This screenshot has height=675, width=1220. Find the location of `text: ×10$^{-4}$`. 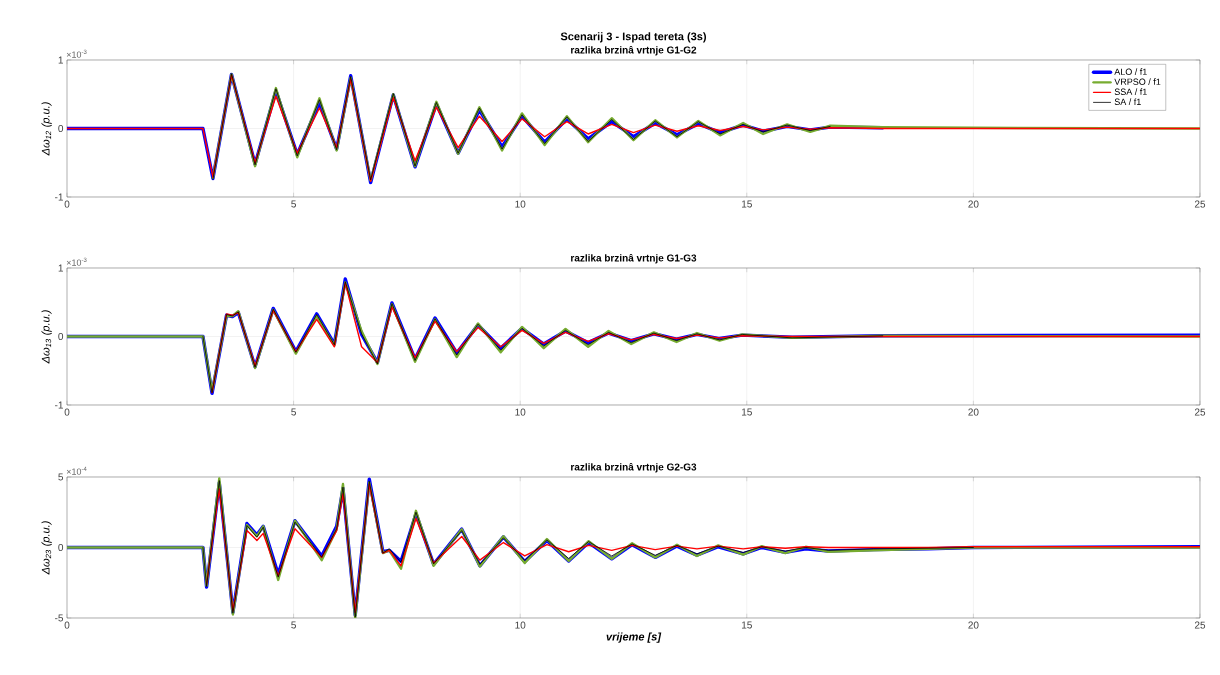

text: ×10$^{-4}$ is located at coordinates (76, 470).